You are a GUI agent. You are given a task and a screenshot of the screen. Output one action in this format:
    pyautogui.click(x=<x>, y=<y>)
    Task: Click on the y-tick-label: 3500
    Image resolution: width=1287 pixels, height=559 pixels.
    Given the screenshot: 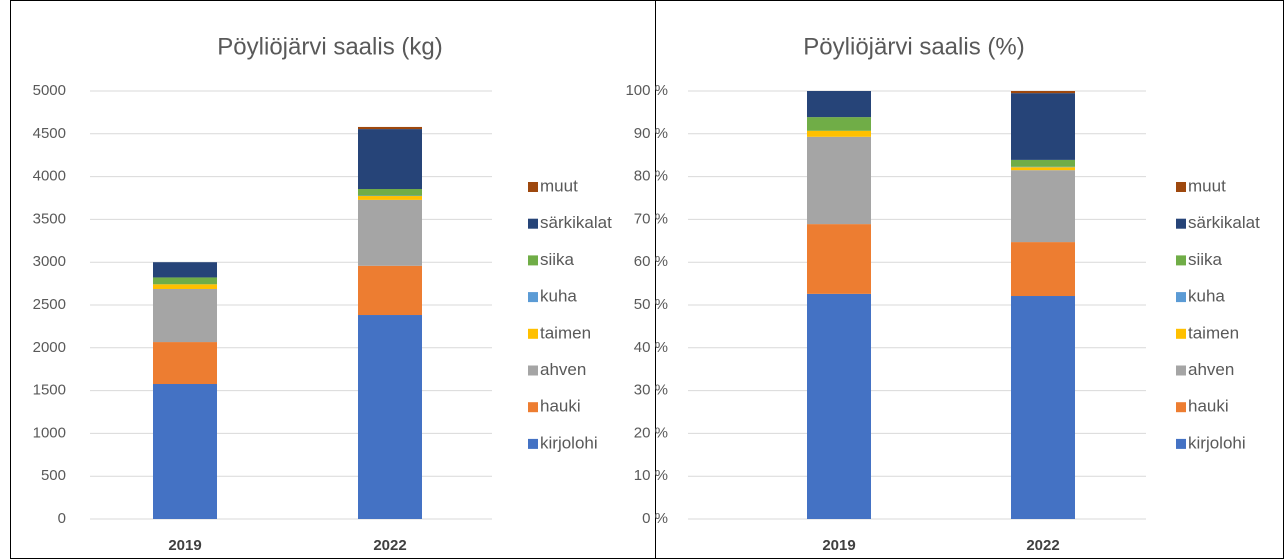 What is the action you would take?
    pyautogui.click(x=49, y=218)
    